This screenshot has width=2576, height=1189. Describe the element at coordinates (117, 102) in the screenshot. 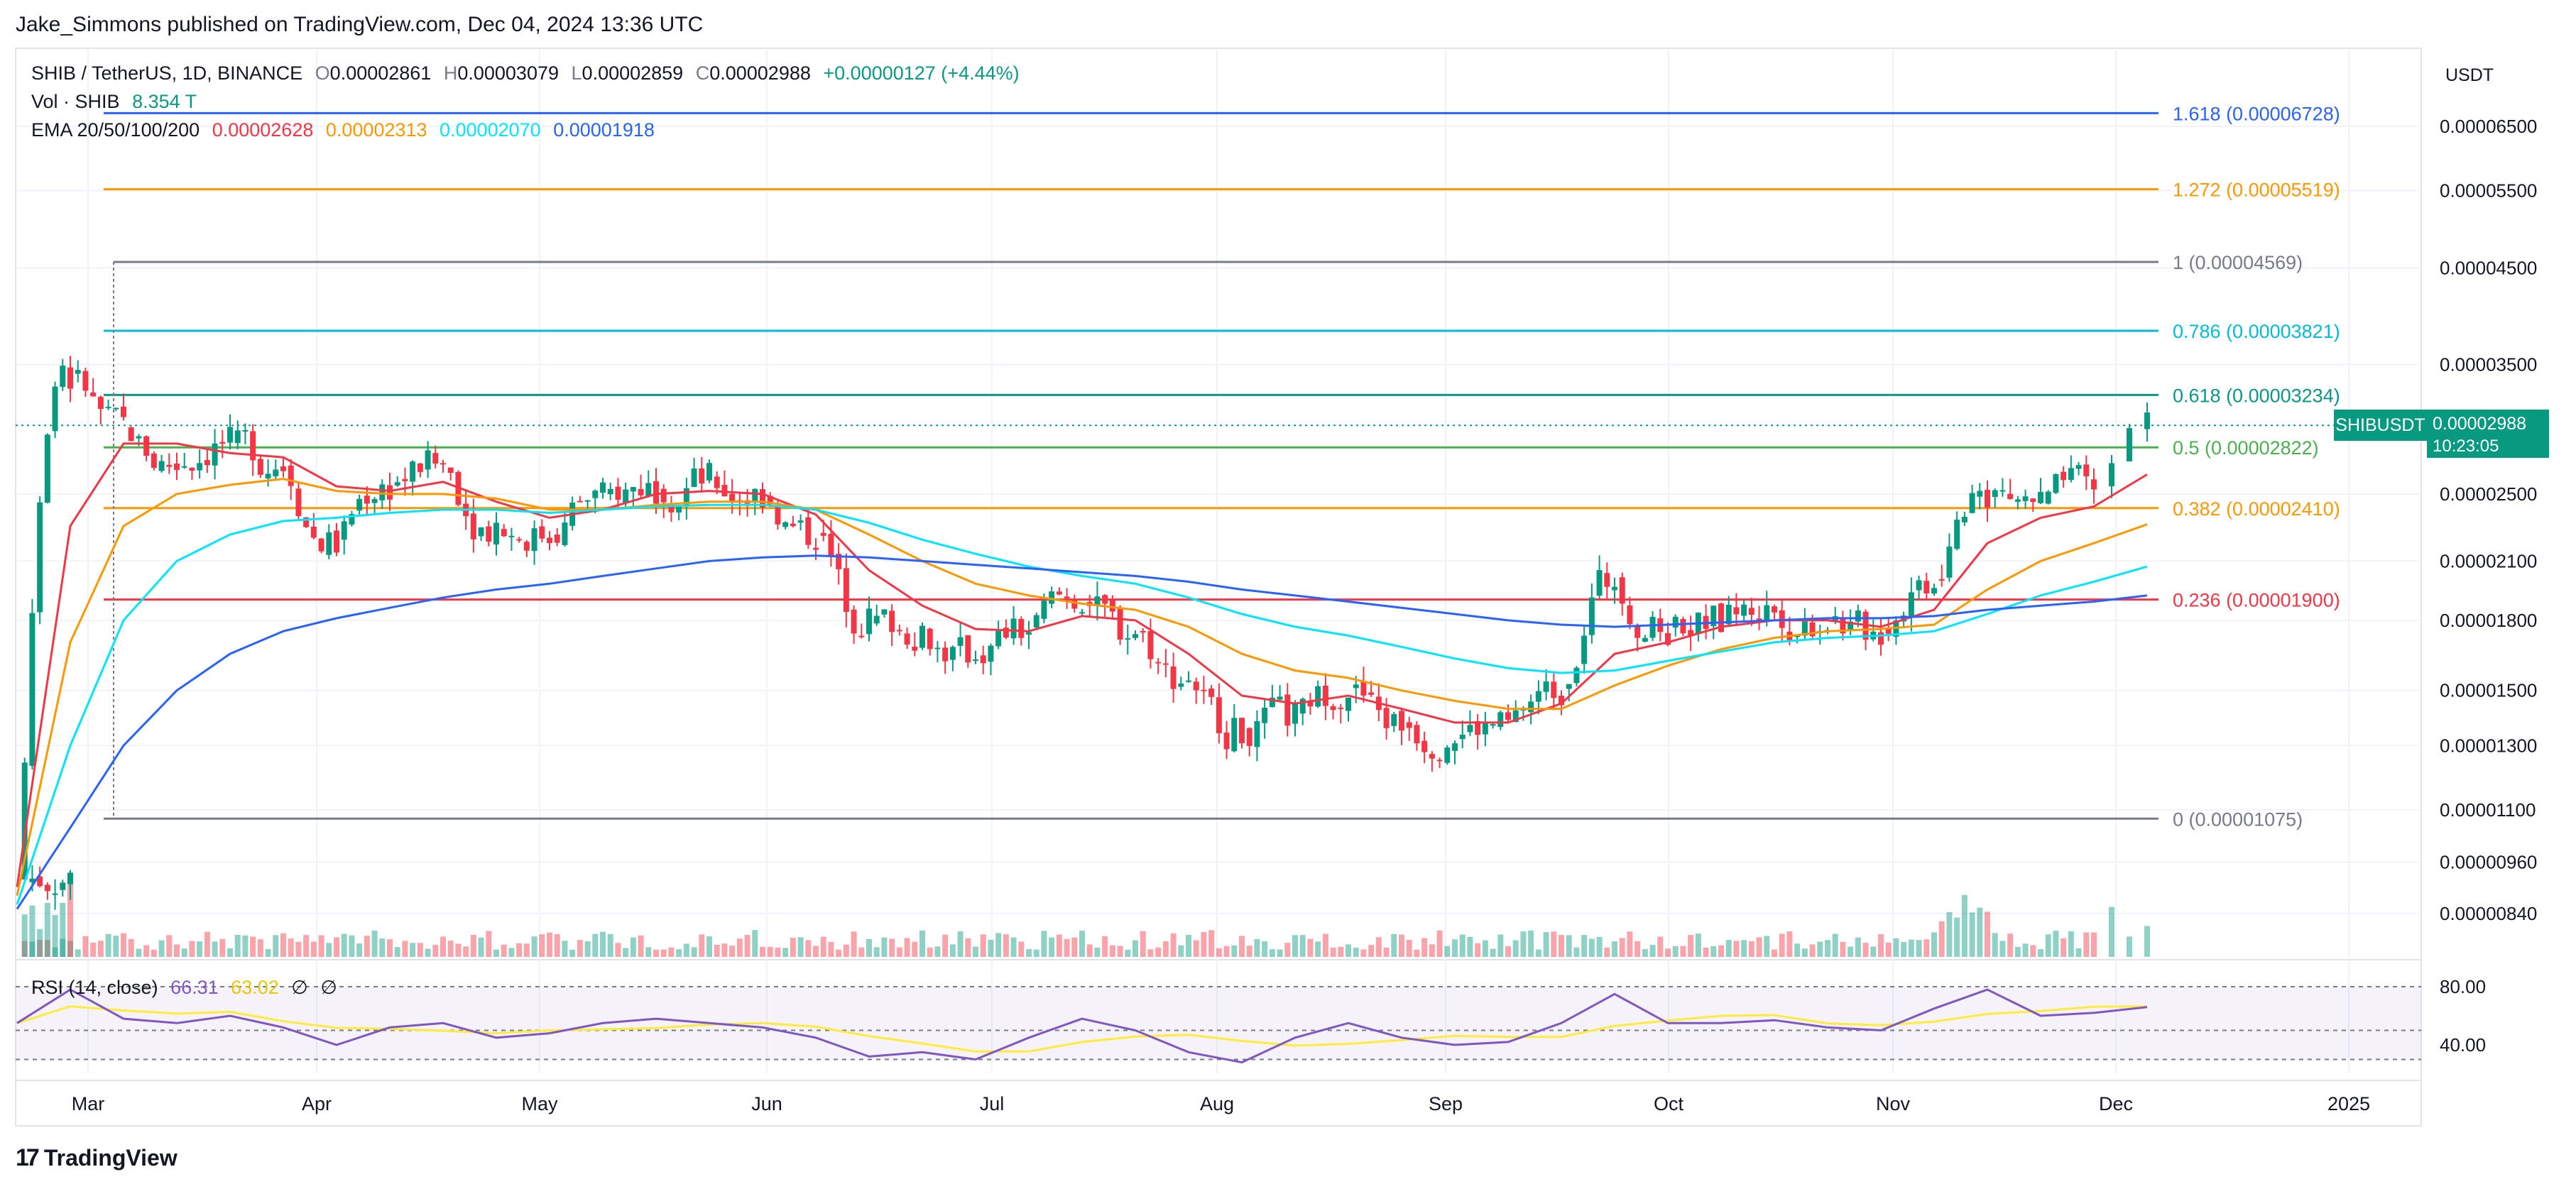

I see `volume-legend: Vol · SHIB 8.354 T` at that location.